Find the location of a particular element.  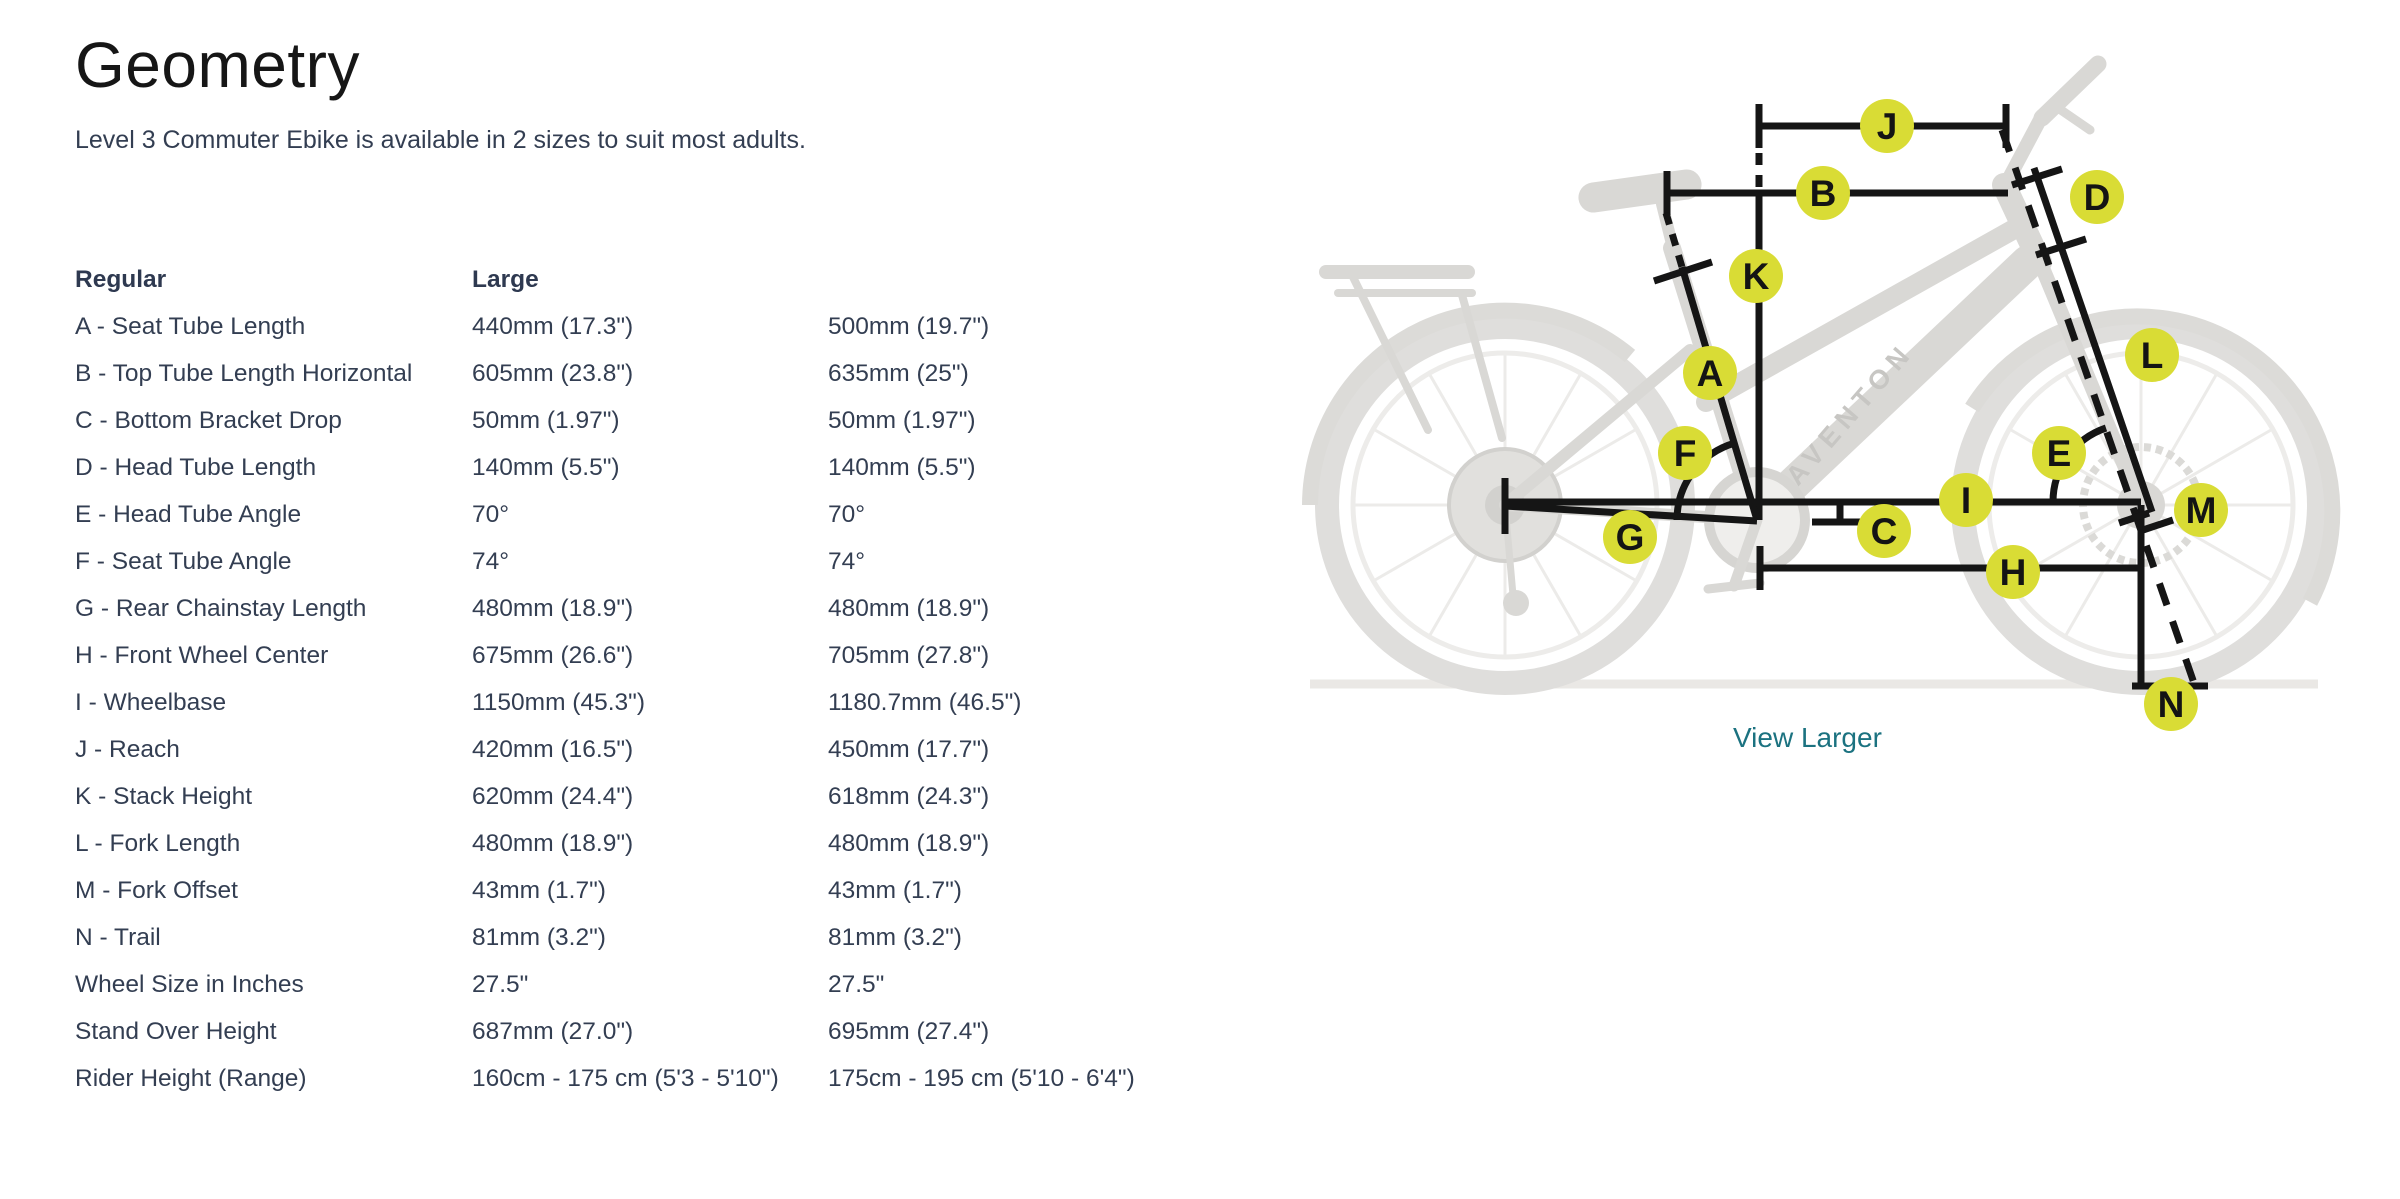

table-row: M - Fork Offset 43mm (1.7") 43mm (1.7") is located at coordinates (605, 890).